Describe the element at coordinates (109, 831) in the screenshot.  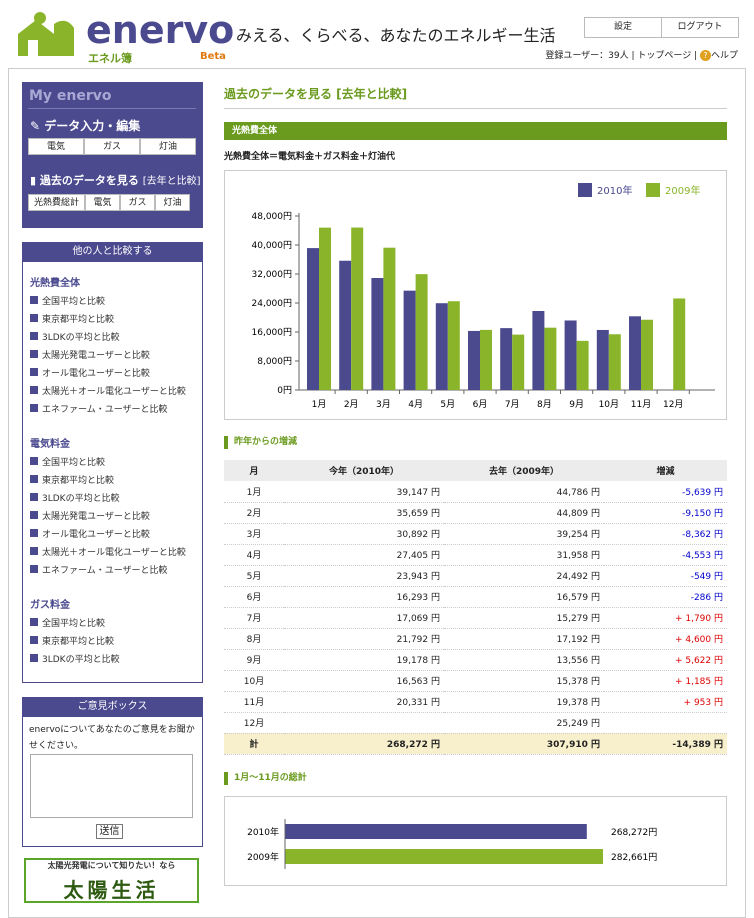
I see `send-button: 送信` at that location.